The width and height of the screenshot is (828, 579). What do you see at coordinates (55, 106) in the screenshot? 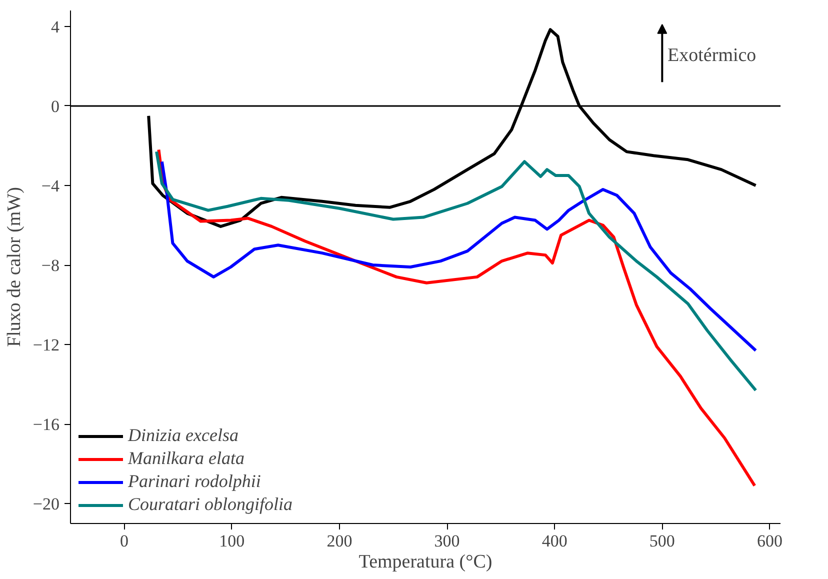
I see `y-tick-label: 0` at bounding box center [55, 106].